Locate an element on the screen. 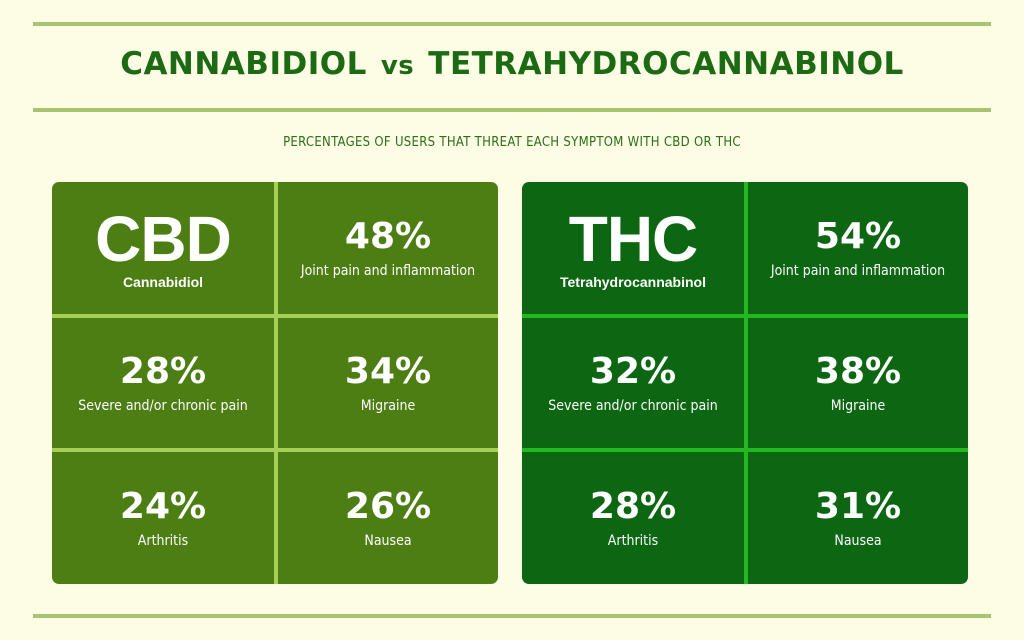 The image size is (1024, 640). thc-stat-migraine: 38% Migraine is located at coordinates (858, 383).